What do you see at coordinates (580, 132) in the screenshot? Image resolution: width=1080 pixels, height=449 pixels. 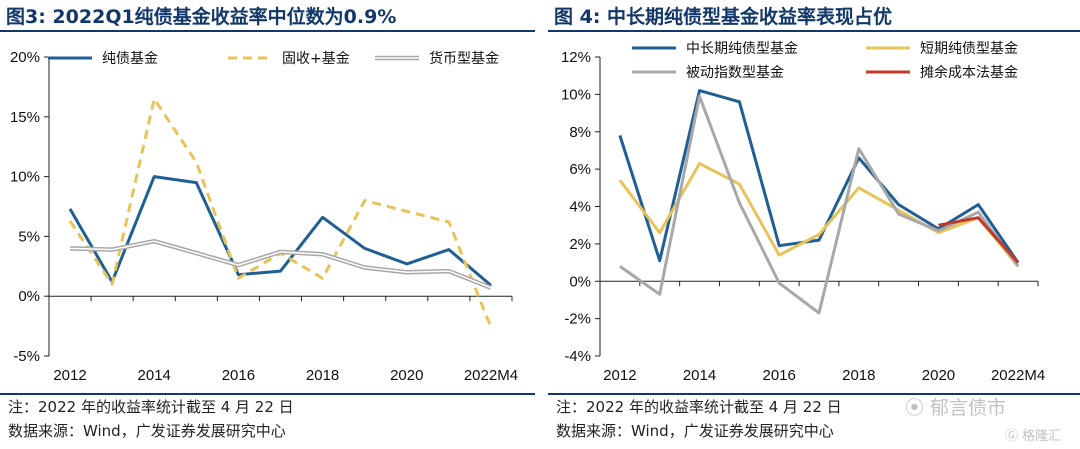 I see `y-tick-label: 8%` at bounding box center [580, 132].